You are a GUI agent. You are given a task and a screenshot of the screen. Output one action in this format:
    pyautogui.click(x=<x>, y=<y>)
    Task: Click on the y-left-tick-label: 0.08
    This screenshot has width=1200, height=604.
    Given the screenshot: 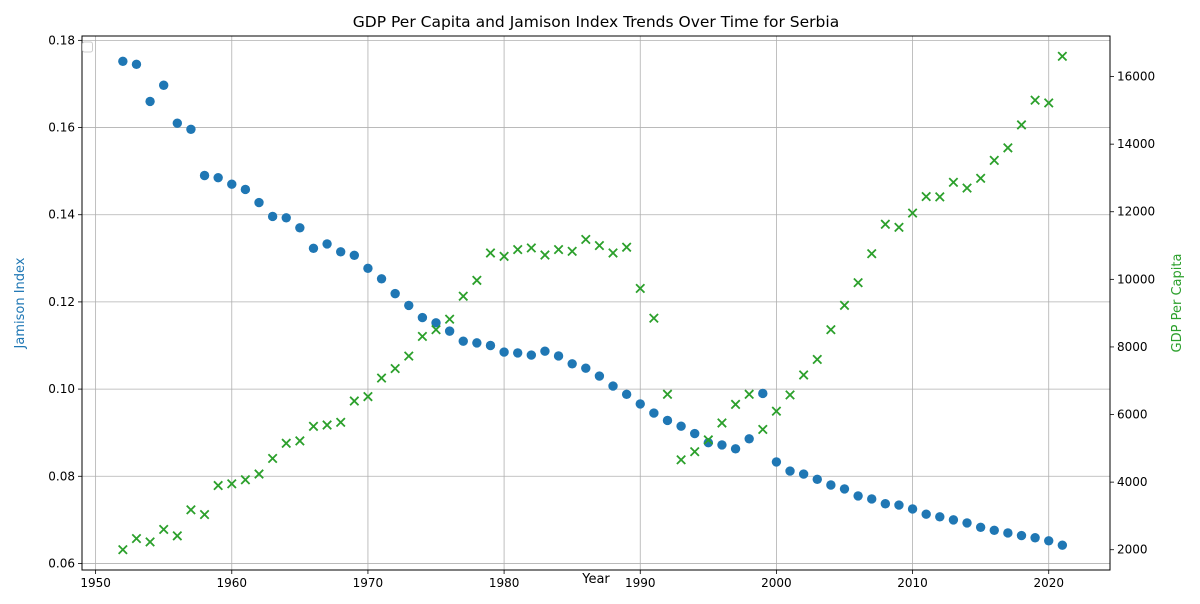 What is the action you would take?
    pyautogui.click(x=61, y=476)
    